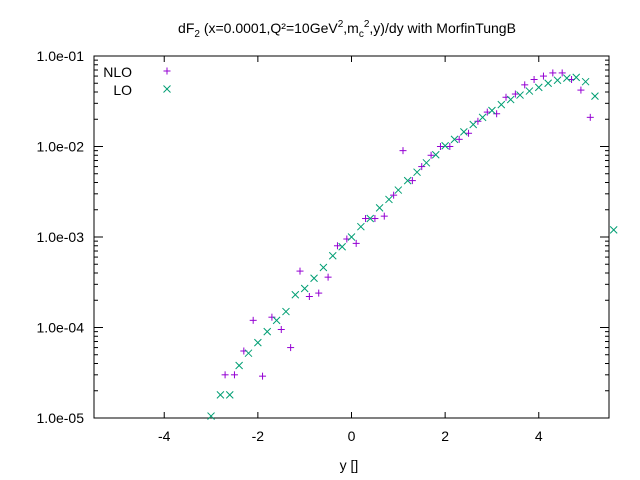 The width and height of the screenshot is (640, 480). I want to click on y-tick-label: 1.0e-02, so click(61, 147).